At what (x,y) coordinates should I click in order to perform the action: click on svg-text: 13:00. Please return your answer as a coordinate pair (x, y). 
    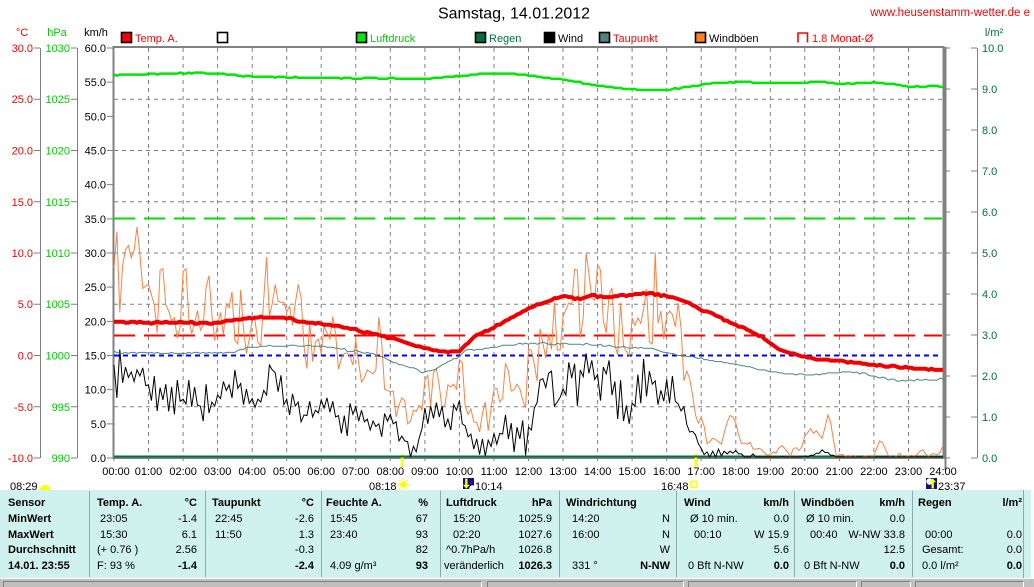
    Looking at the image, I should click on (563, 472).